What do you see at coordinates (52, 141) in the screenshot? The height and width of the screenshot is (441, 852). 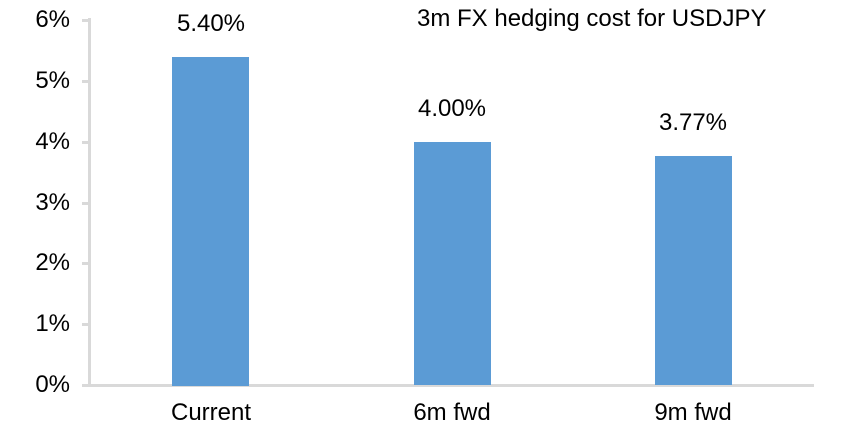 I see `y-axis-tick-label: 4%` at bounding box center [52, 141].